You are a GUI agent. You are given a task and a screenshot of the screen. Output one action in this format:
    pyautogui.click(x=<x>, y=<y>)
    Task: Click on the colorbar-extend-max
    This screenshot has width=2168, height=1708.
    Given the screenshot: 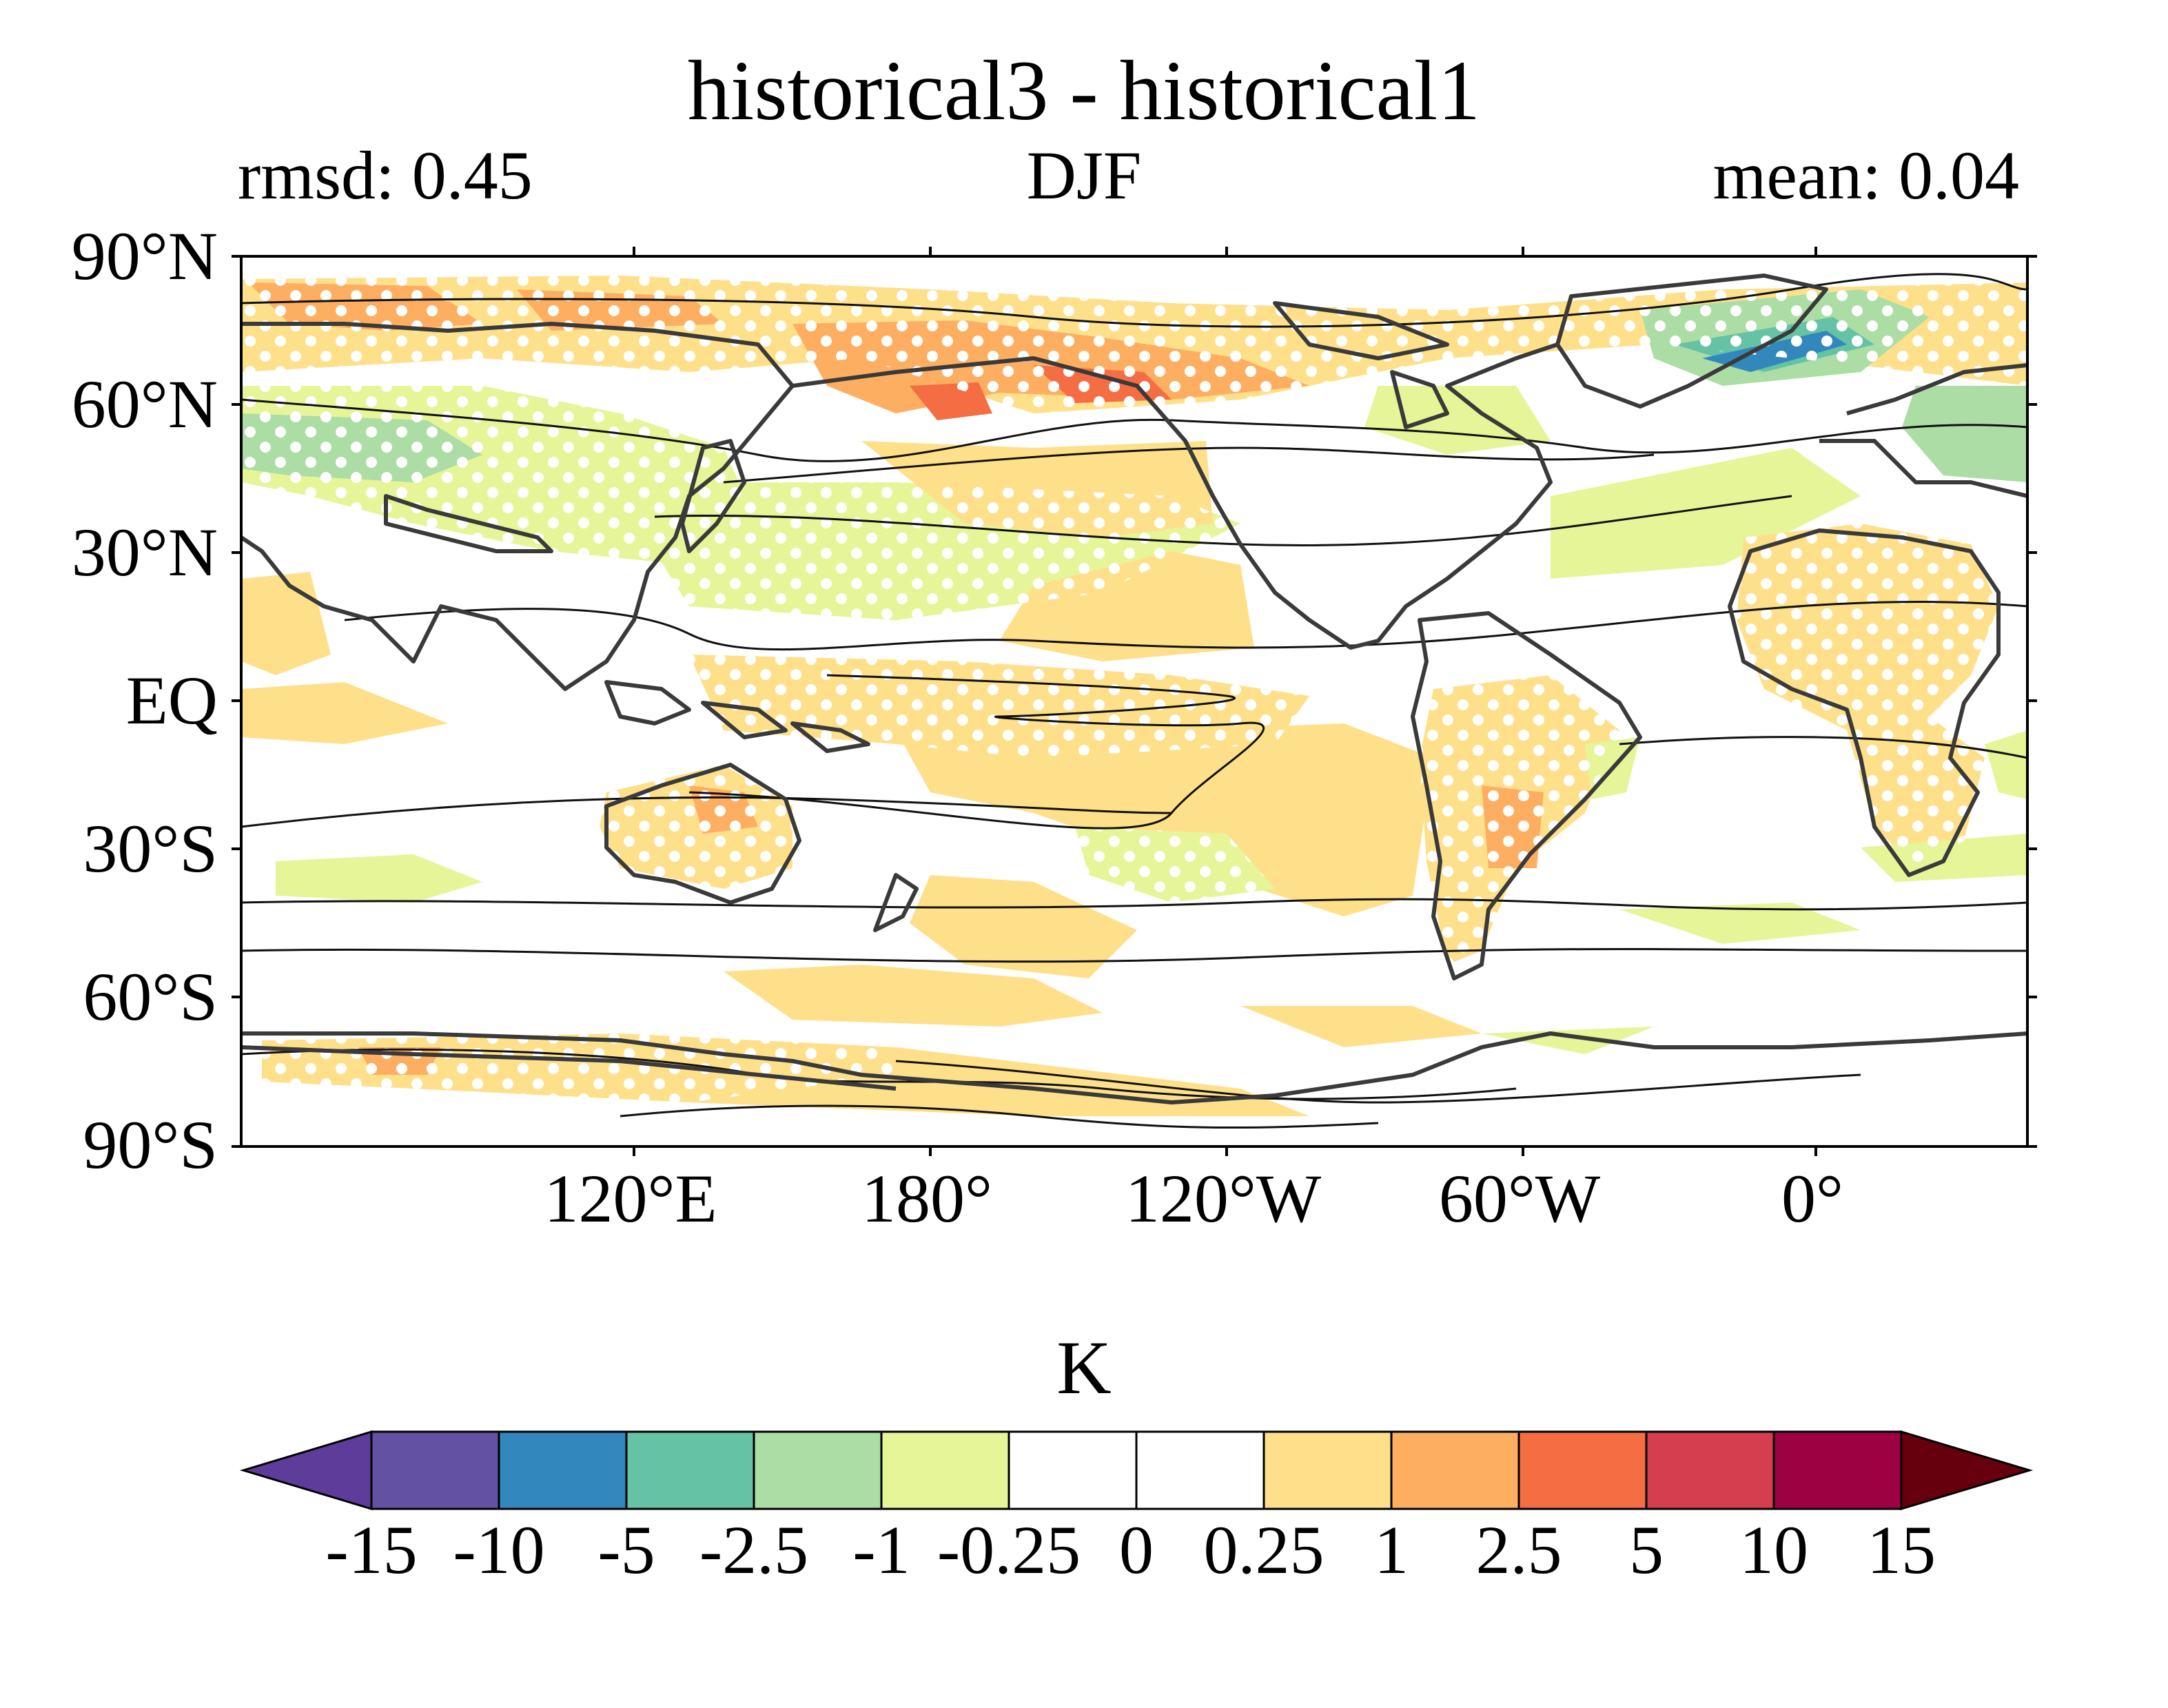 What is the action you would take?
    pyautogui.click(x=1967, y=1470)
    